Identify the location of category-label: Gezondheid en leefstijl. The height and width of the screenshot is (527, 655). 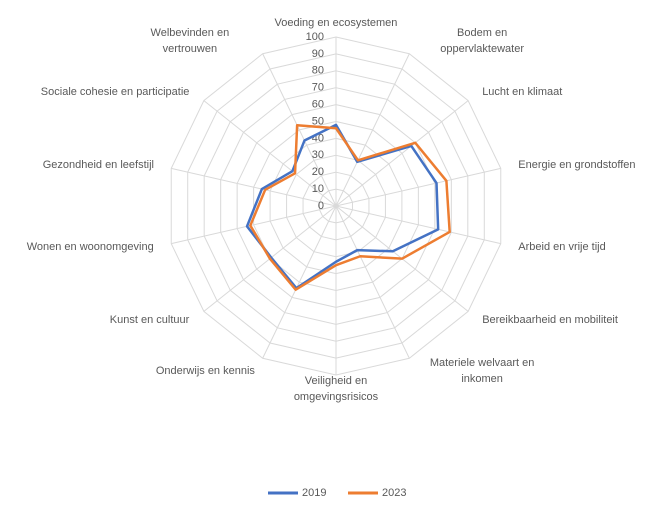
(98, 165).